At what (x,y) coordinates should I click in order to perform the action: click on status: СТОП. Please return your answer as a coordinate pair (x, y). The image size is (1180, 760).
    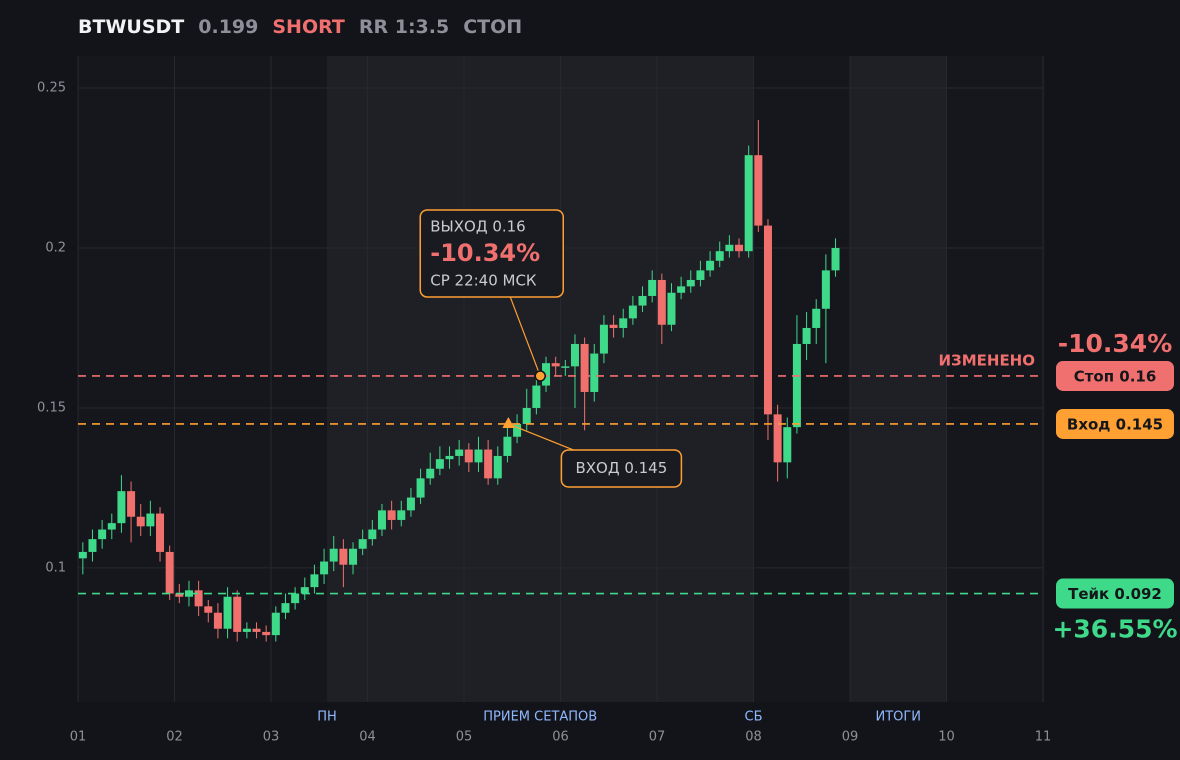
    Looking at the image, I should click on (493, 27).